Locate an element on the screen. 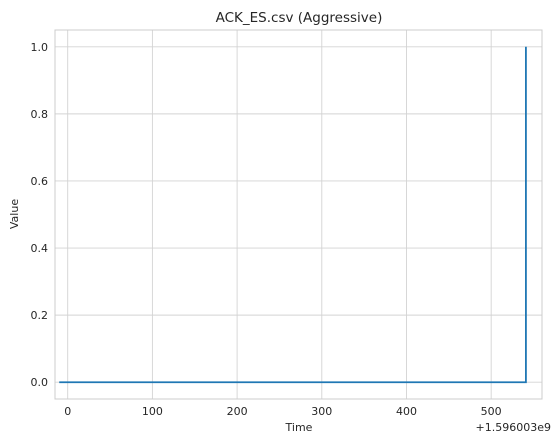 The image size is (557, 444). x-axis-label: Time is located at coordinates (299, 427).